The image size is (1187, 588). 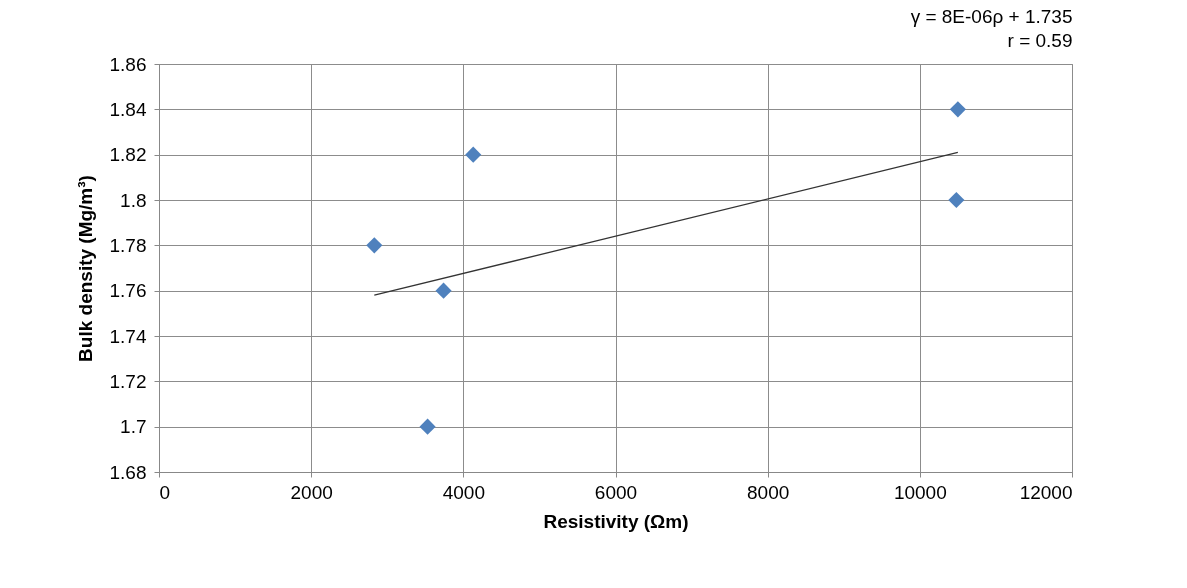 What do you see at coordinates (133, 200) in the screenshot?
I see `y-tick-label: 1.8` at bounding box center [133, 200].